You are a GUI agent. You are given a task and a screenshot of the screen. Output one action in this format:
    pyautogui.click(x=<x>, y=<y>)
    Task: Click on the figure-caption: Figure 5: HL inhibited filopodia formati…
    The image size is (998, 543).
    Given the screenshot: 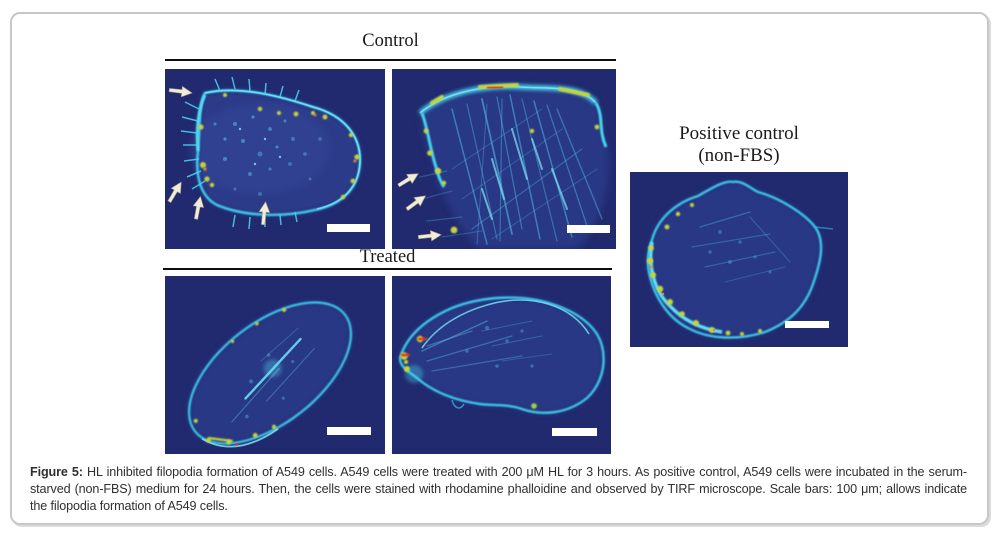 What is the action you would take?
    pyautogui.click(x=498, y=489)
    